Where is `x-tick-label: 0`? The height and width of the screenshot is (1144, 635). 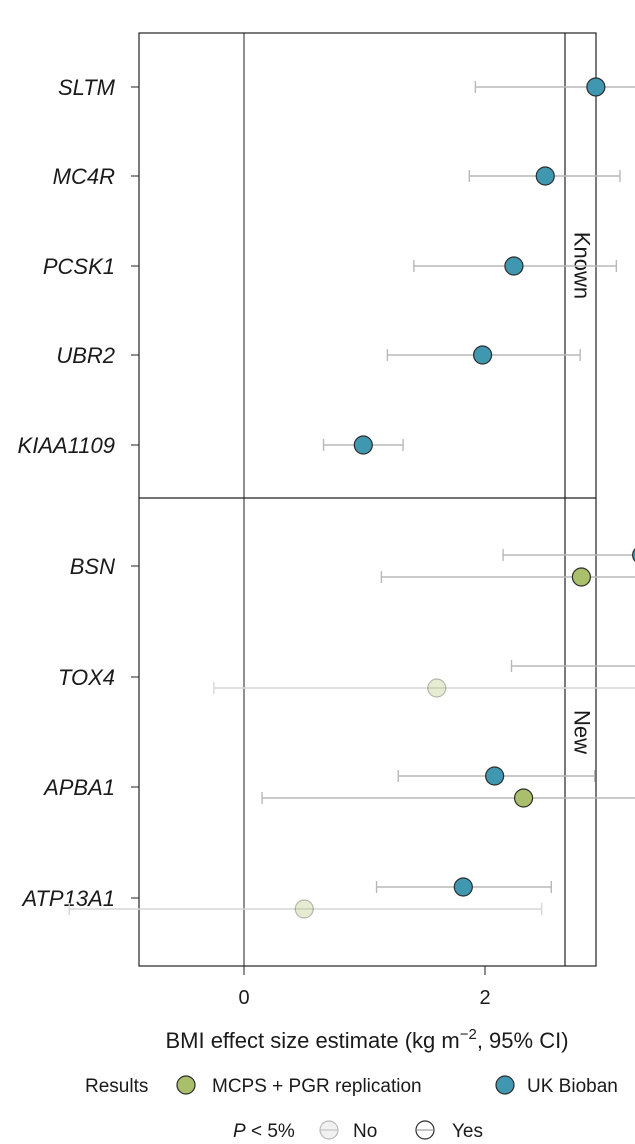
x-tick-label: 0 is located at coordinates (243, 998).